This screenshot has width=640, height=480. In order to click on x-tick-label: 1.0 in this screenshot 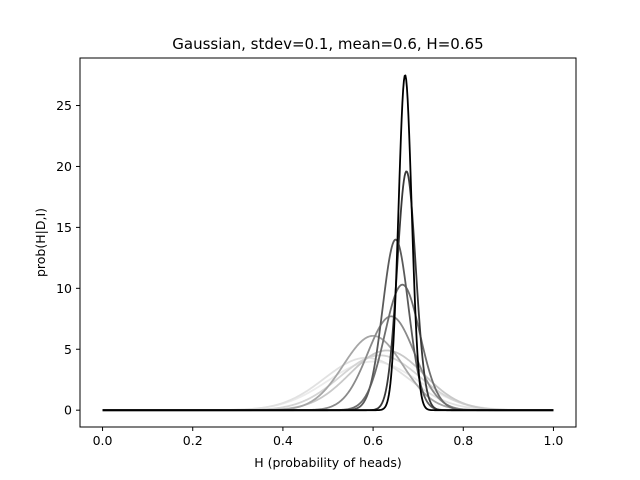, I will do `click(554, 440)`.